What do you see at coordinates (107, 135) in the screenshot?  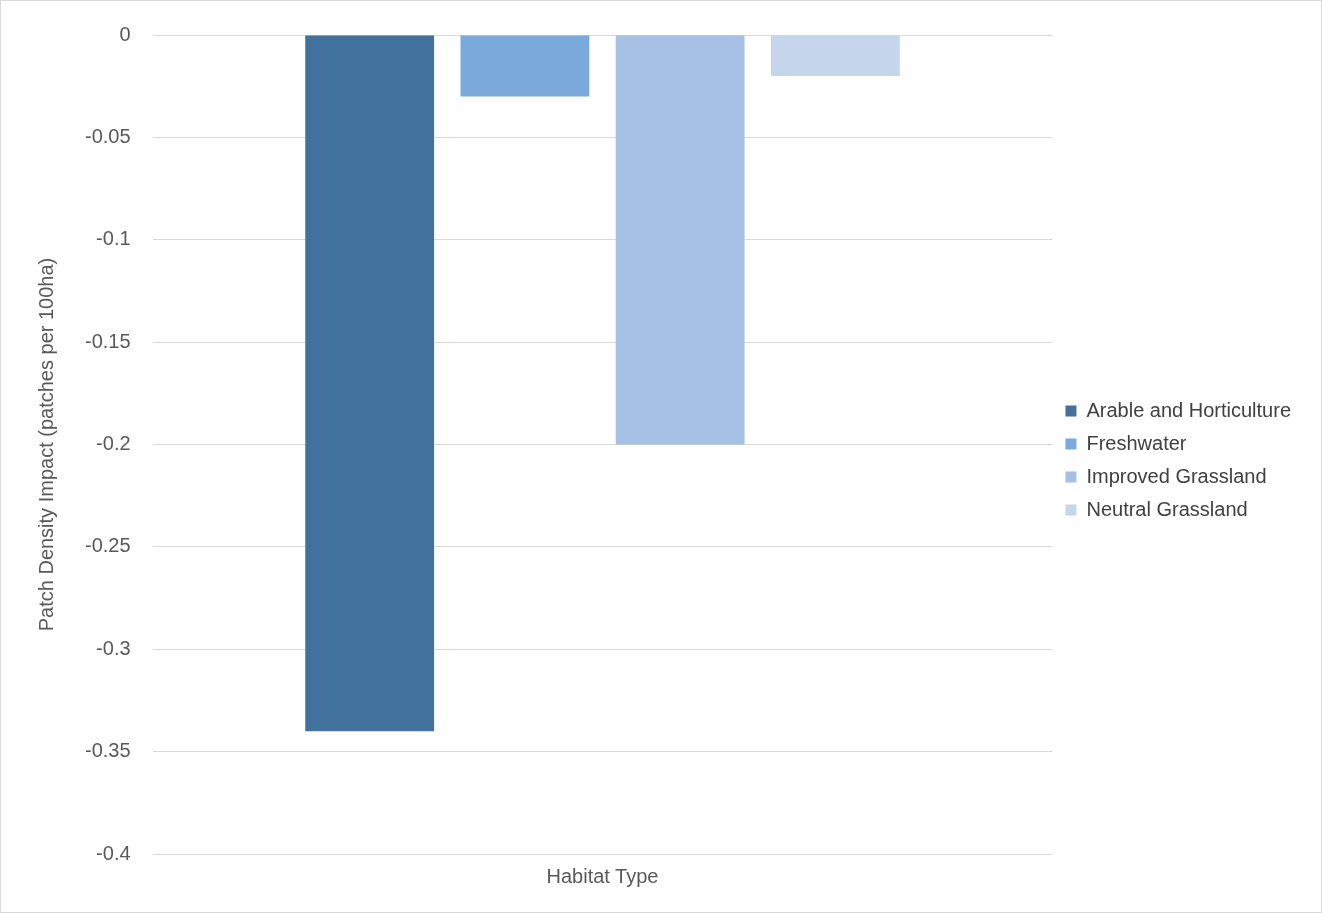 I see `y-tick-label: -0.05` at bounding box center [107, 135].